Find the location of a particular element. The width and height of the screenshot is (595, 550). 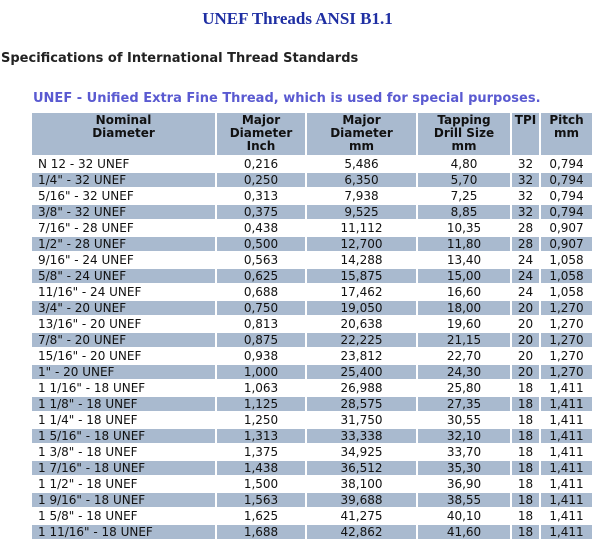

major-diameter-mm-cell: 19,050 is located at coordinates (361, 308).